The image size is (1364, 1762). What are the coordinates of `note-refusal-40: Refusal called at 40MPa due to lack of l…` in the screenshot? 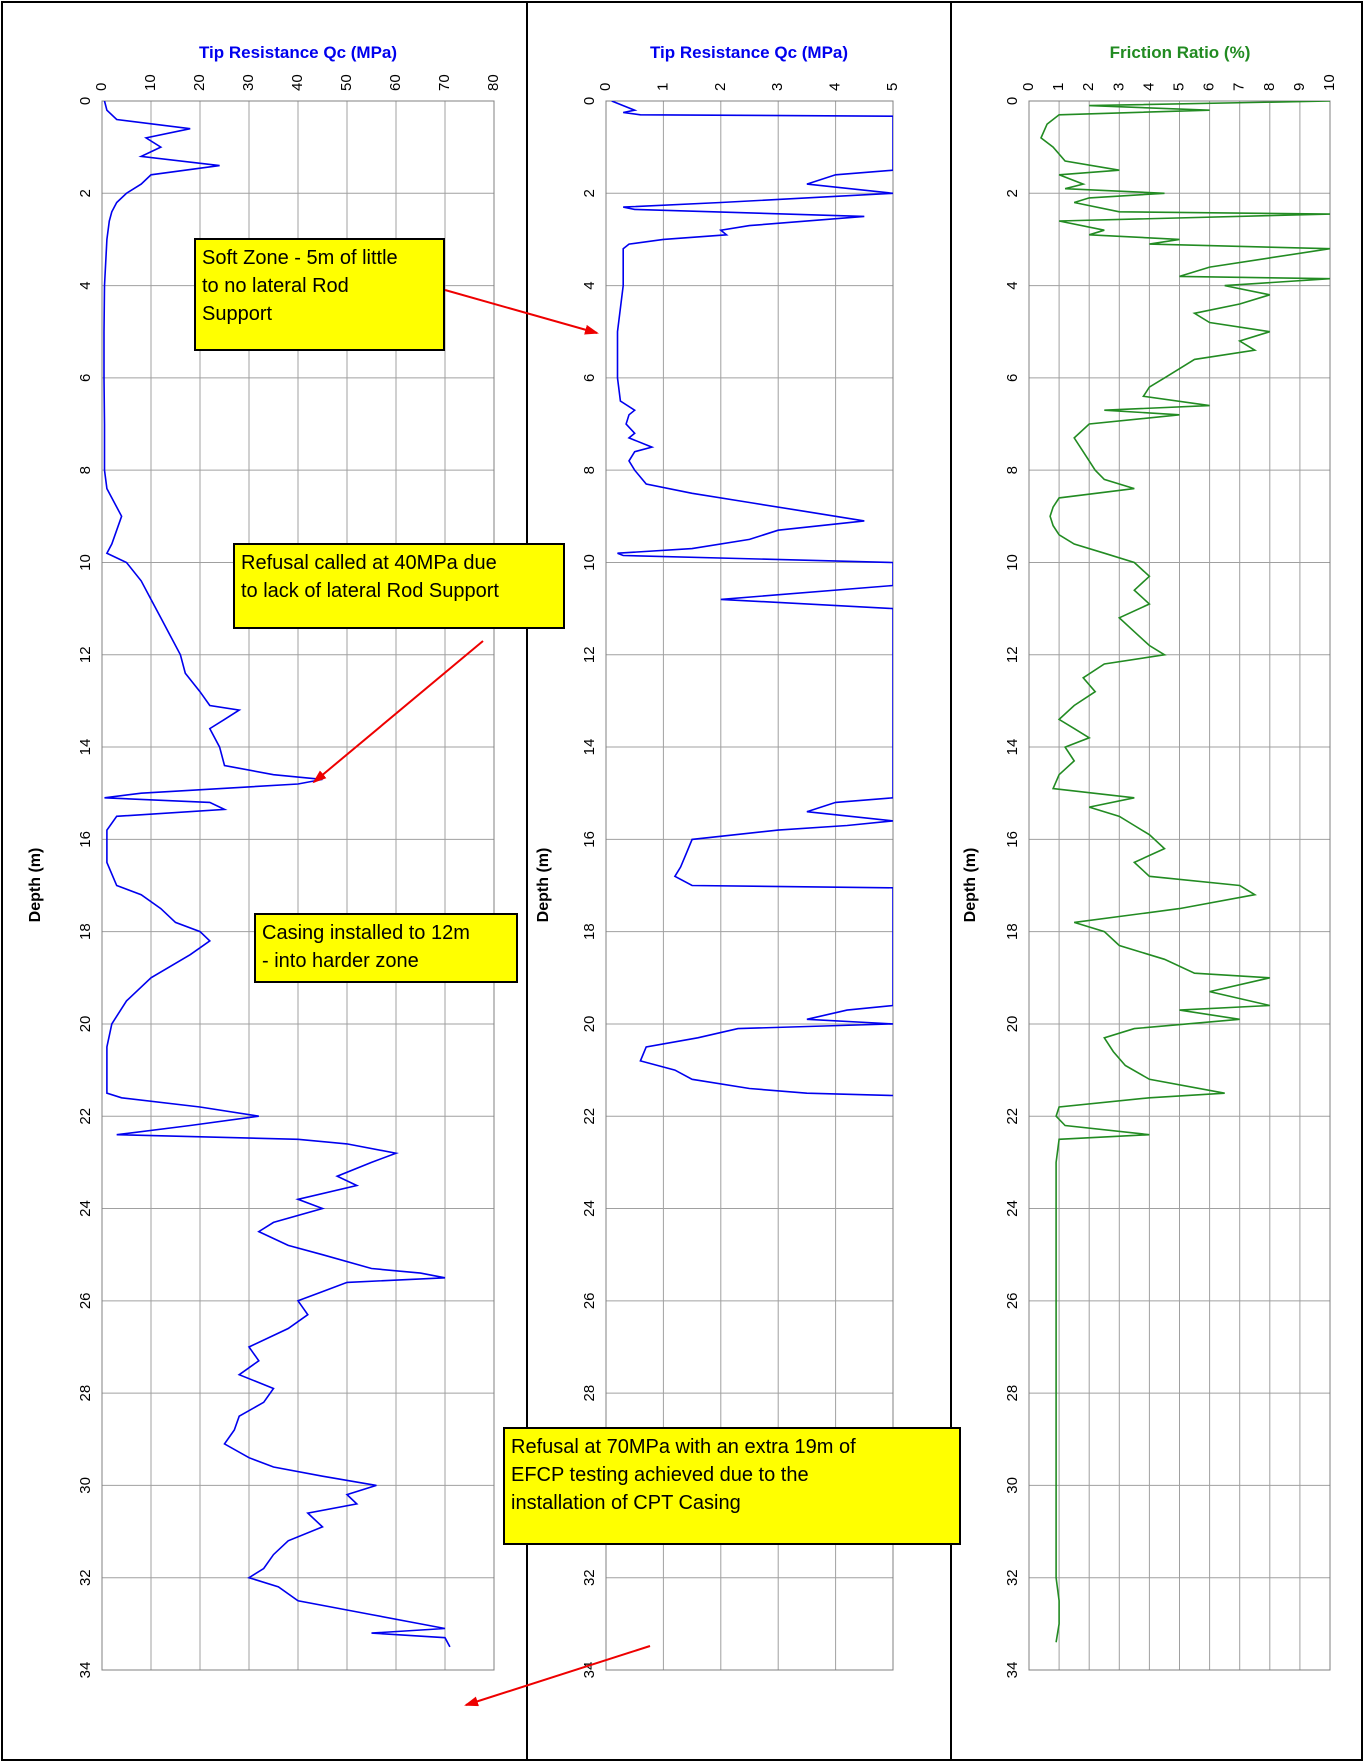 It's located at (399, 586).